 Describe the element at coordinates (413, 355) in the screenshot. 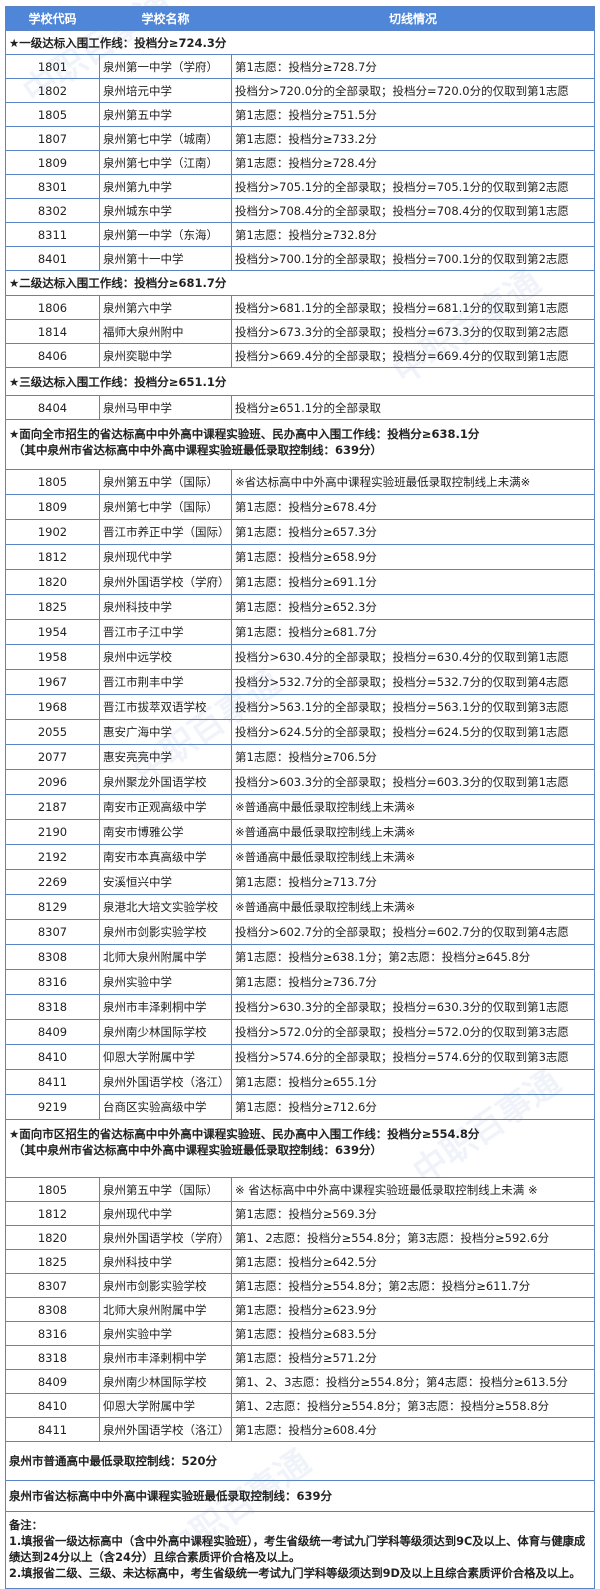

I see `cutoff-status: 投档分>669.4分的全部录取；投档分=669.4分的仅取到第1志愿` at that location.